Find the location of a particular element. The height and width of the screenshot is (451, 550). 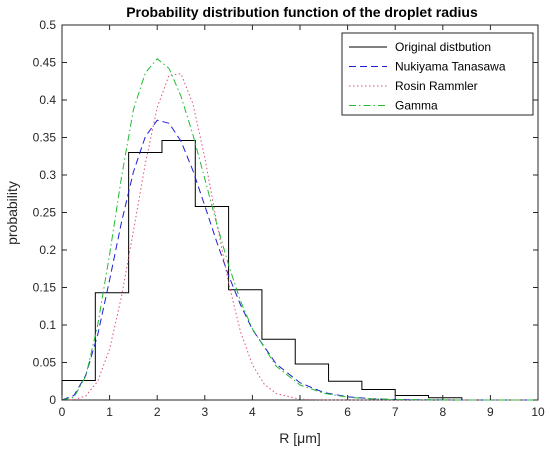

y-tick-label: 0.05 is located at coordinates (45, 363).